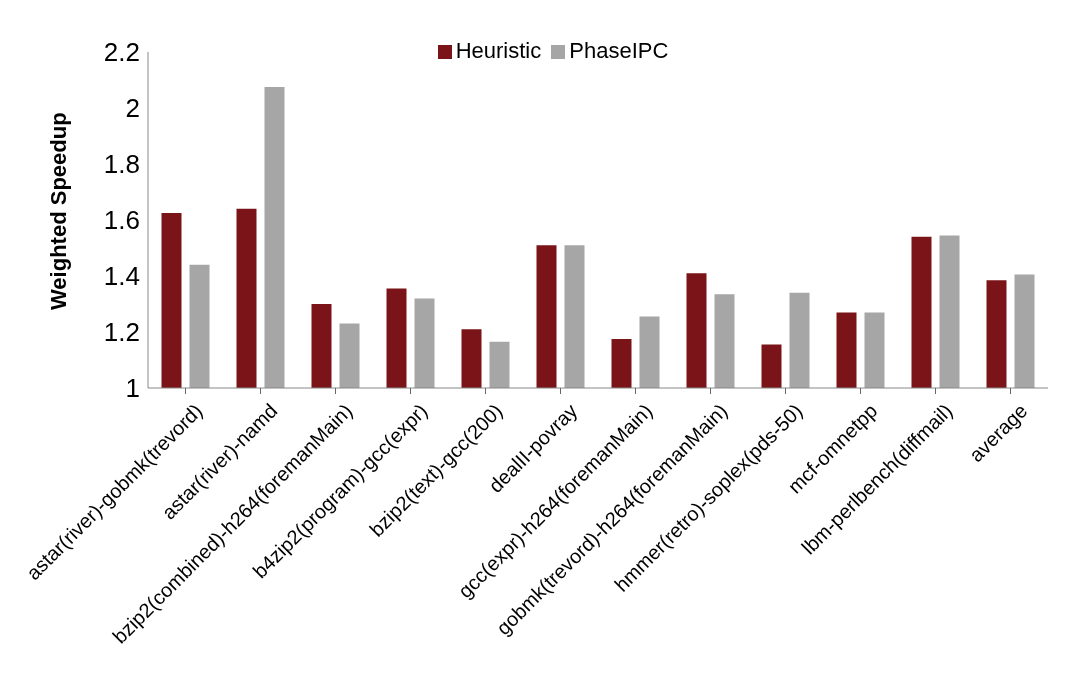 This screenshot has width=1066, height=696. I want to click on y-tick-label: 1, so click(132, 388).